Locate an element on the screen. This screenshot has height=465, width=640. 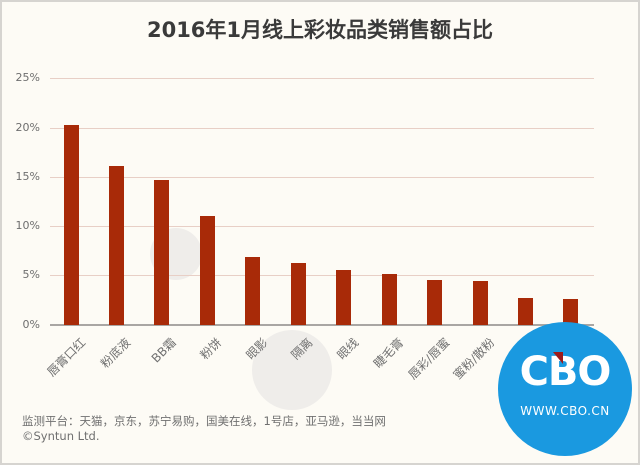
logo-accent-icon is located at coordinates (558, 358).